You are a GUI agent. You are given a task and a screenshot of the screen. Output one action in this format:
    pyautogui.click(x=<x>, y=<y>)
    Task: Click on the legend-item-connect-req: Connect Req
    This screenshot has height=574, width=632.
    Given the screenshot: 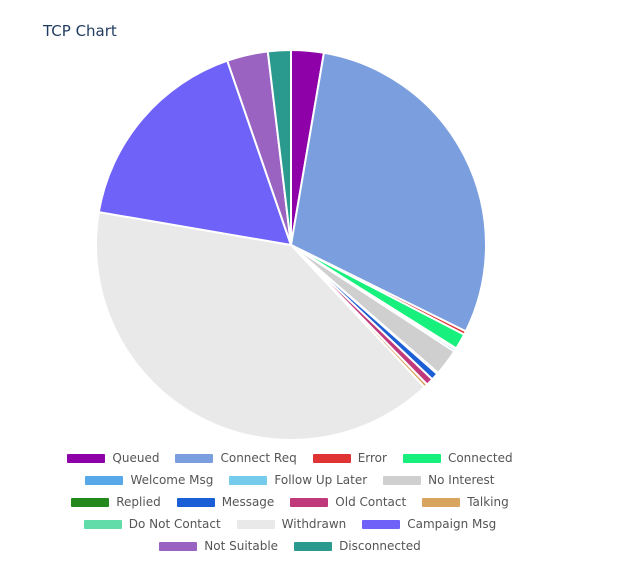 What is the action you would take?
    pyautogui.click(x=236, y=458)
    